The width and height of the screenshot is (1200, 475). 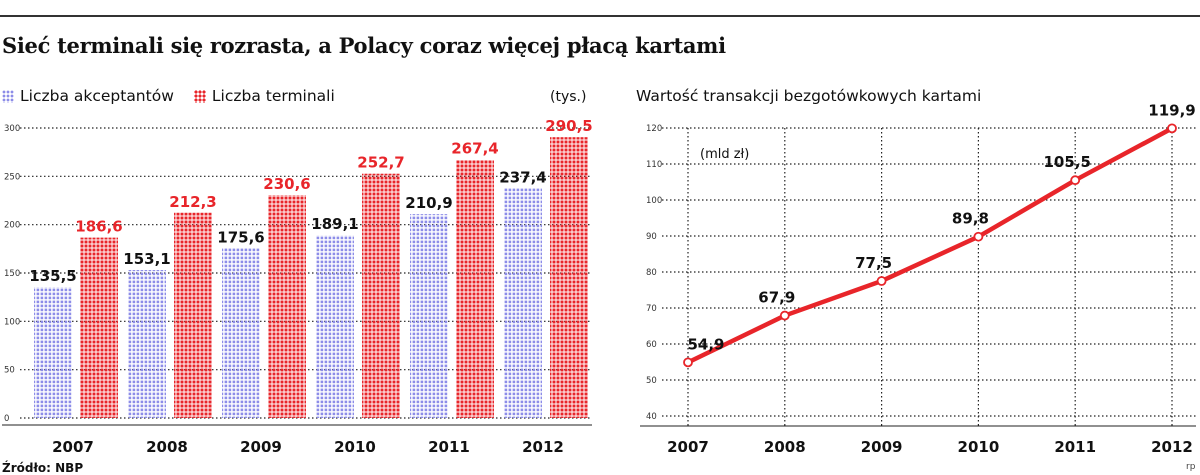 What do you see at coordinates (873, 263) in the screenshot?
I see `line-value-label: 77,5` at bounding box center [873, 263].